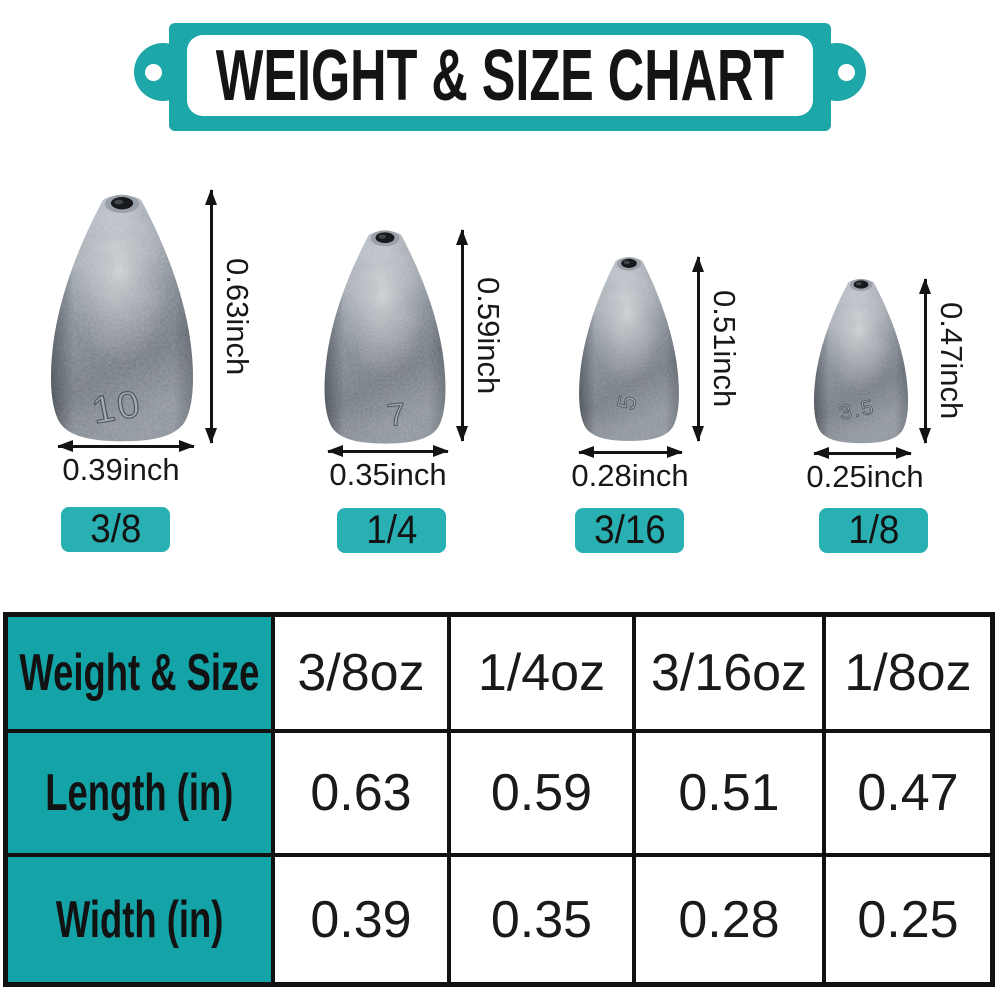 This screenshot has height=1000, width=1000. What do you see at coordinates (139, 793) in the screenshot?
I see `table-header-length: Length (in)` at bounding box center [139, 793].